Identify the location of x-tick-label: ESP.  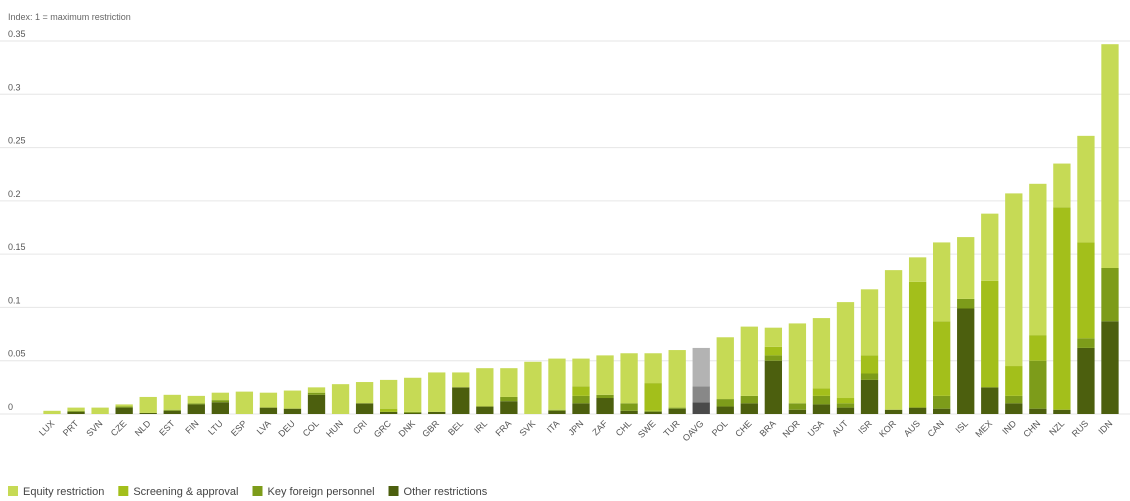
(239, 428).